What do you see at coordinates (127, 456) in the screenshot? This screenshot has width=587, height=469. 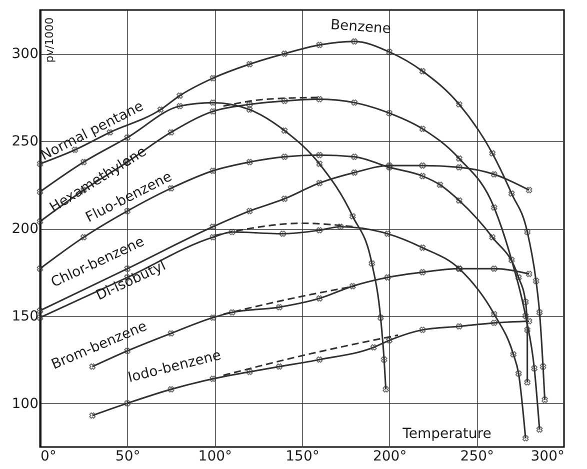 I see `x-tick-label: 50°` at bounding box center [127, 456].